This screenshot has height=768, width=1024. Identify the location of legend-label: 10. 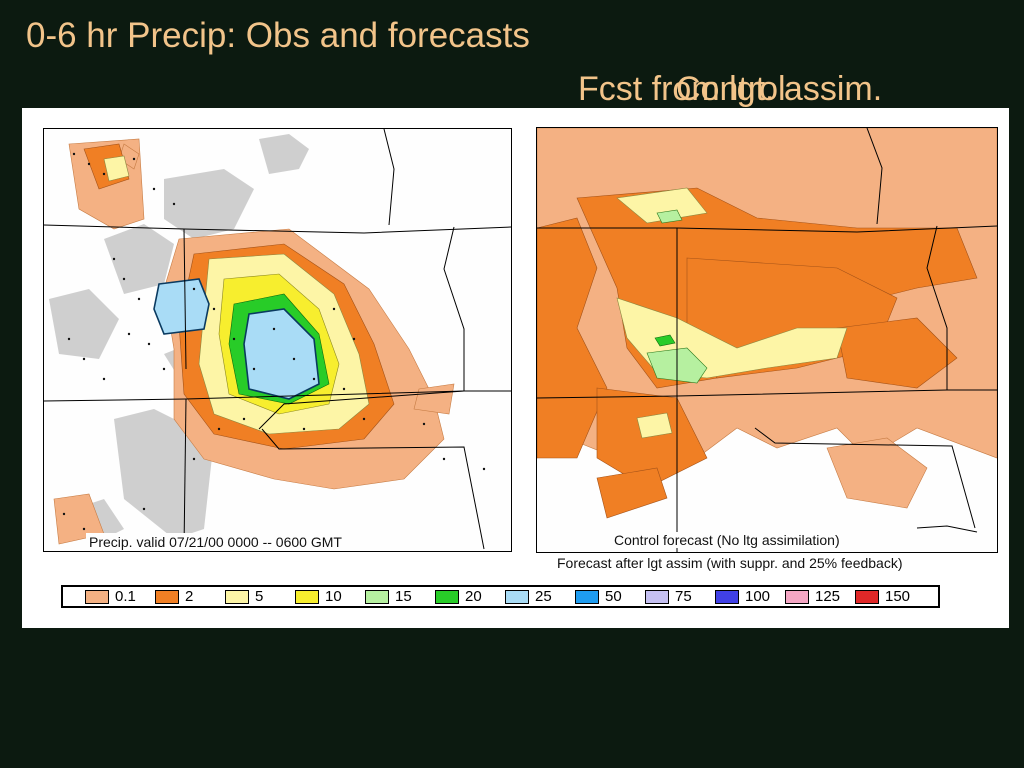
(333, 596).